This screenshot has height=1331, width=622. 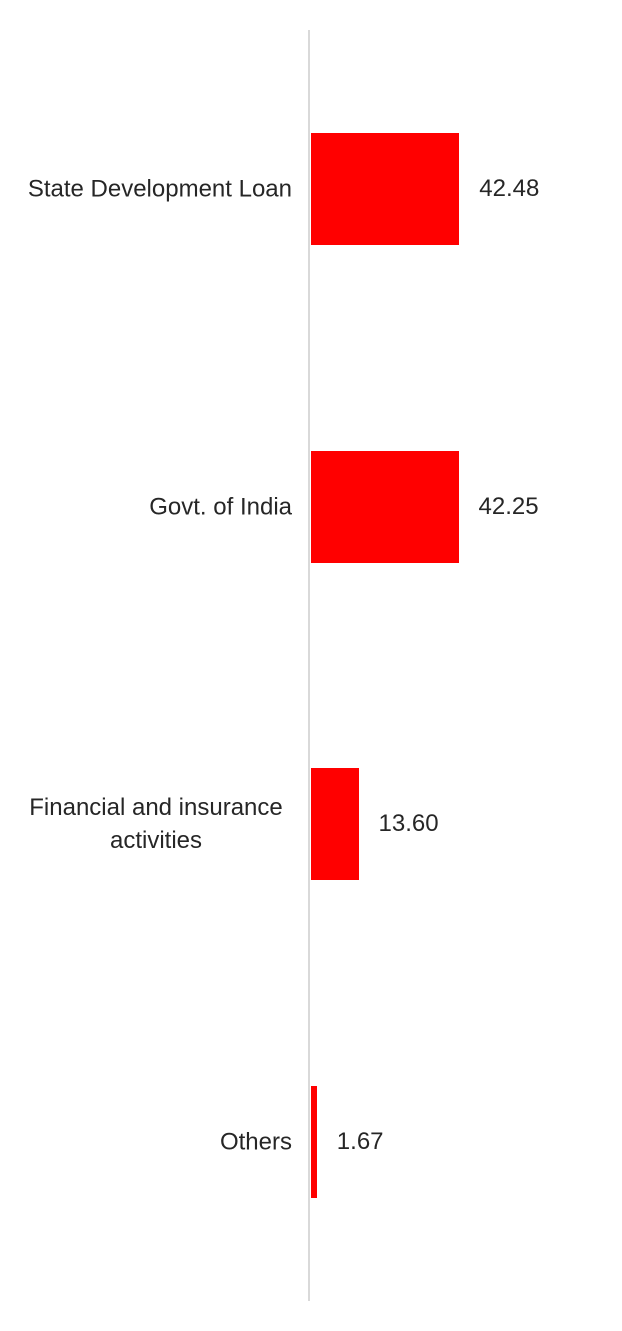 What do you see at coordinates (509, 188) in the screenshot?
I see `value-label-state-development-loan: 42.48` at bounding box center [509, 188].